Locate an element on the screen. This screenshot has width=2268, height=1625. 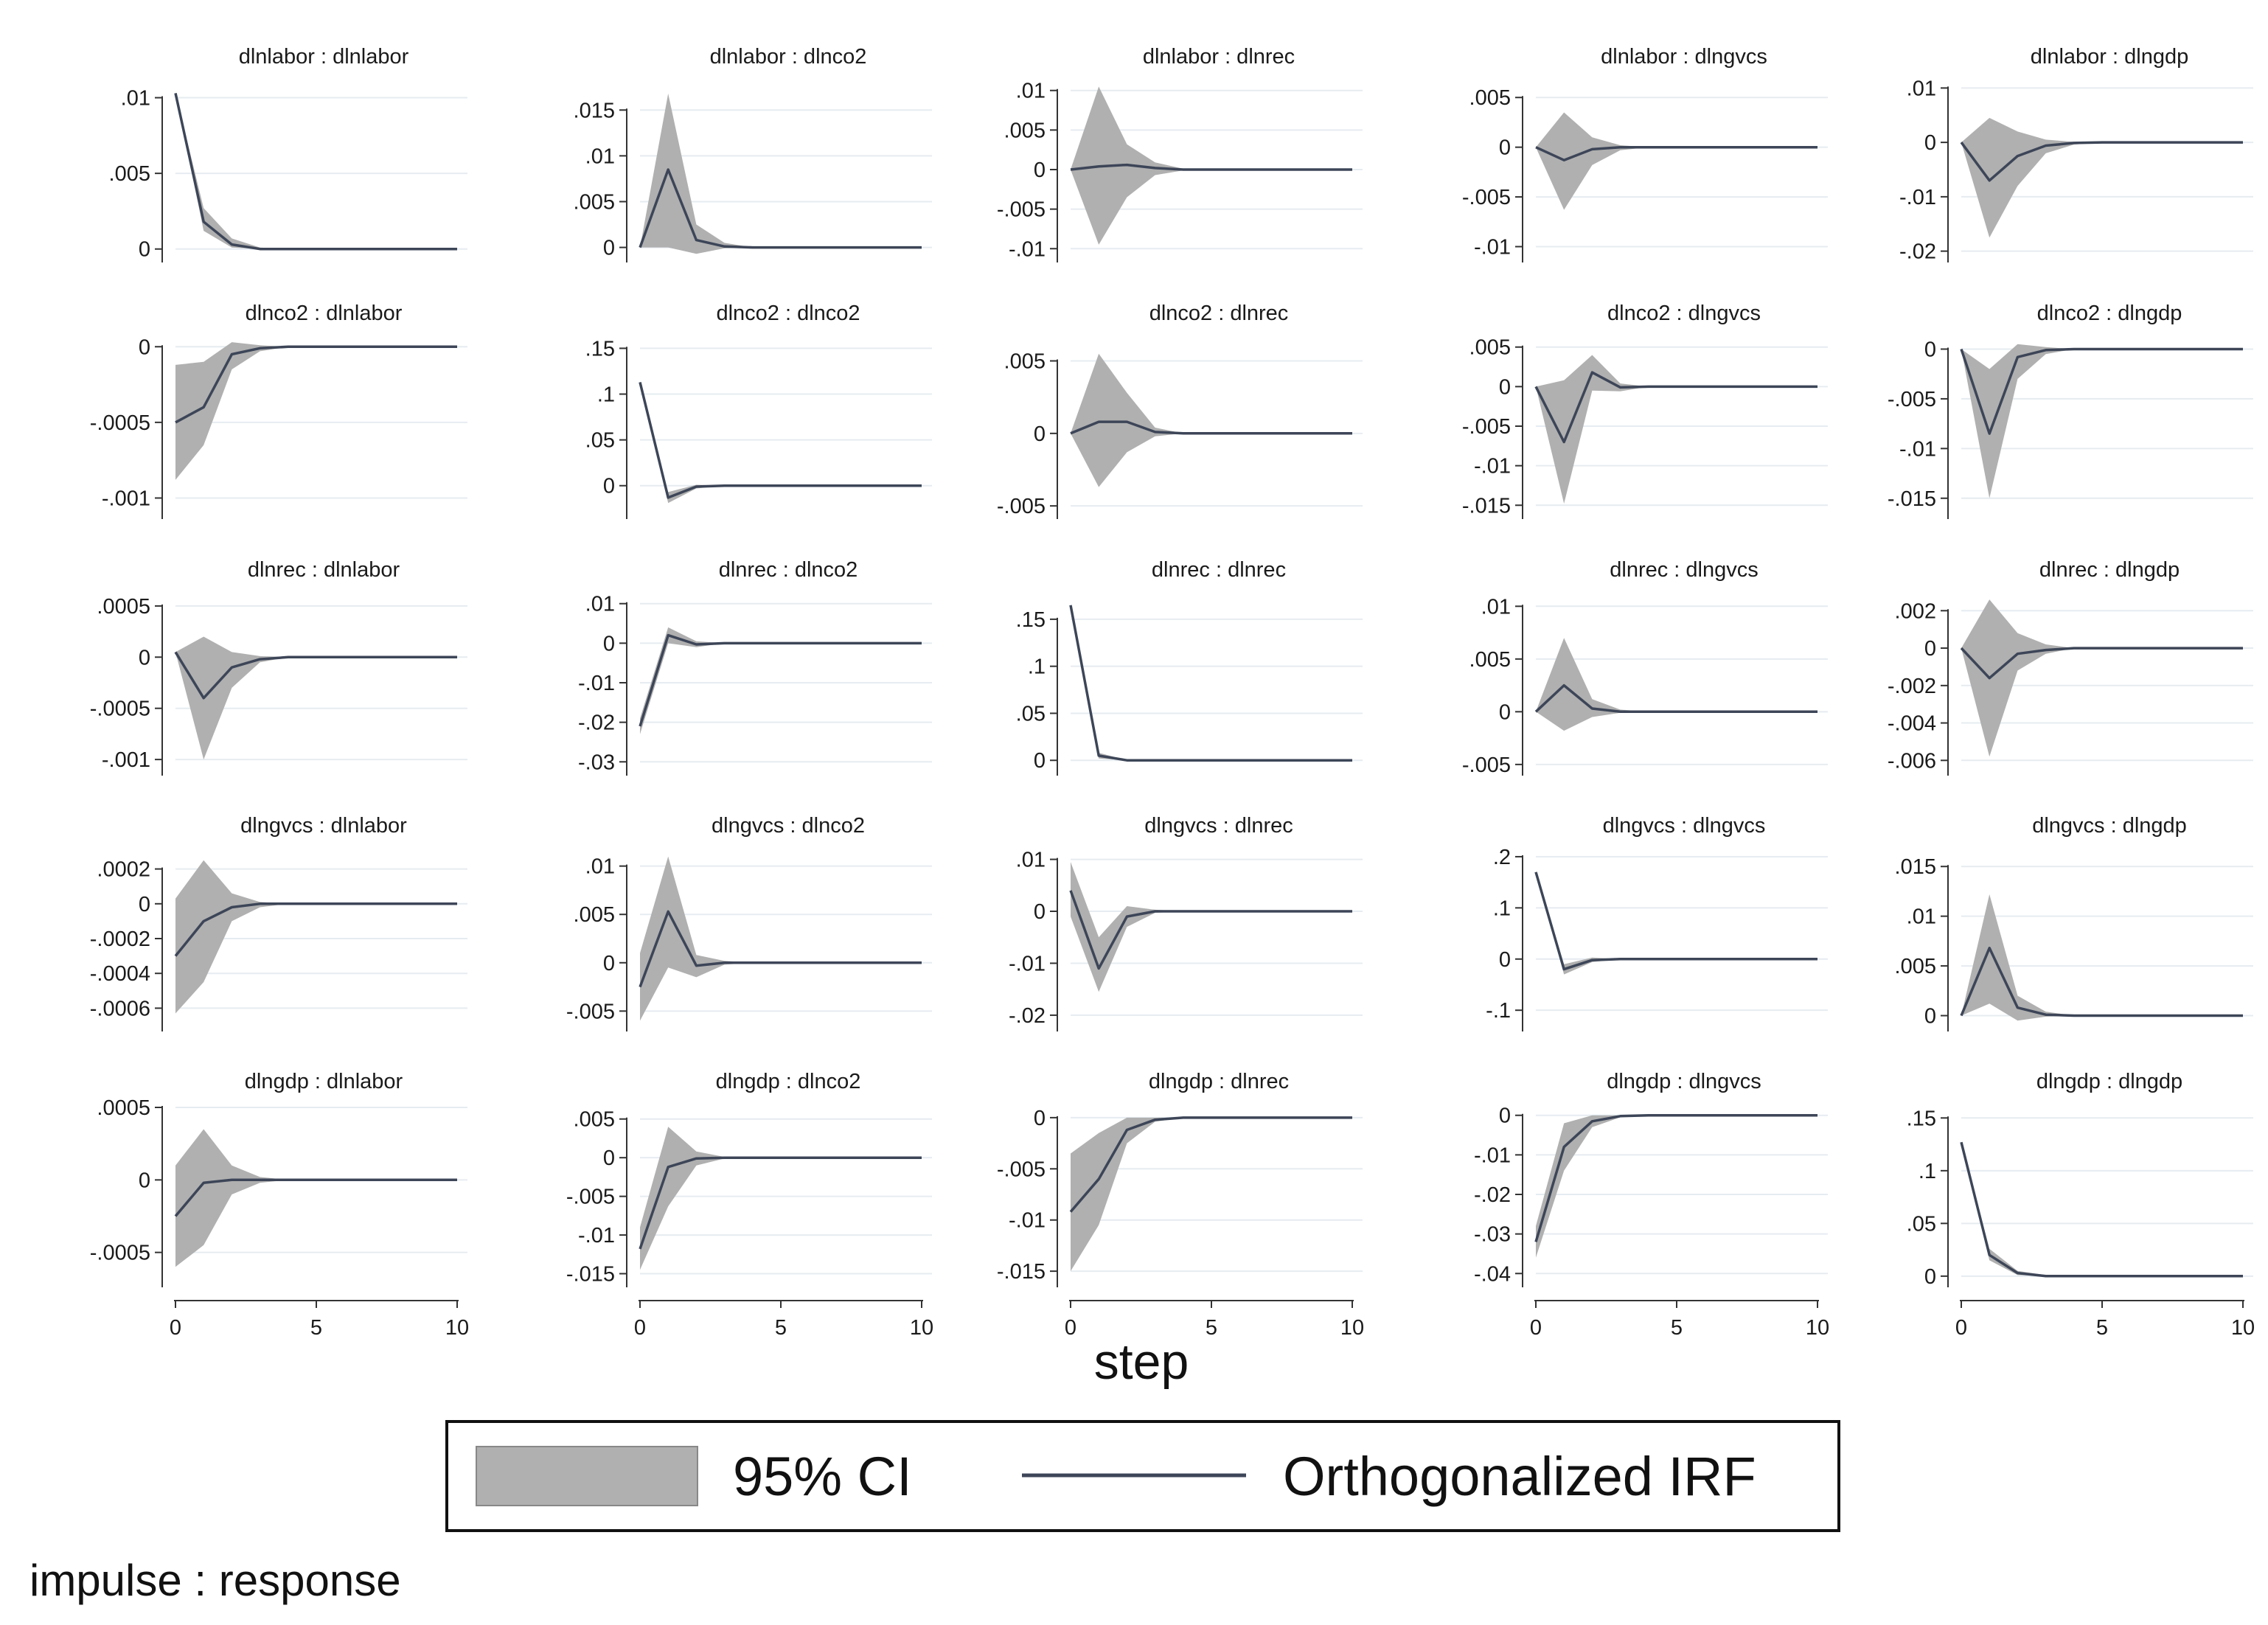
panel-title: dlnlabor : dlnrec is located at coordinates (1219, 57).